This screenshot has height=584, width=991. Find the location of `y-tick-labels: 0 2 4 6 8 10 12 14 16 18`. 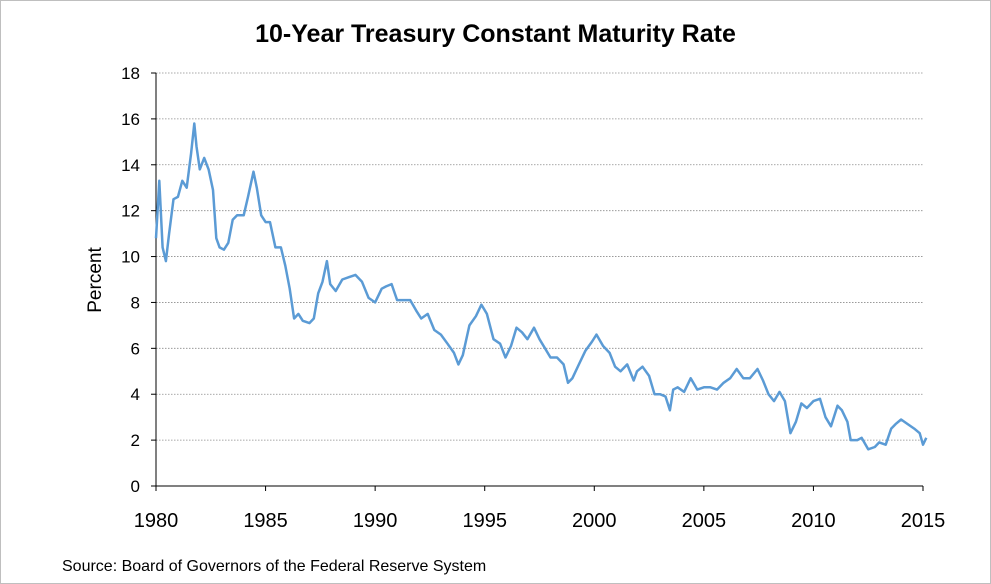

y-tick-labels: 0 2 4 6 8 10 12 14 16 18 is located at coordinates (138, 280).